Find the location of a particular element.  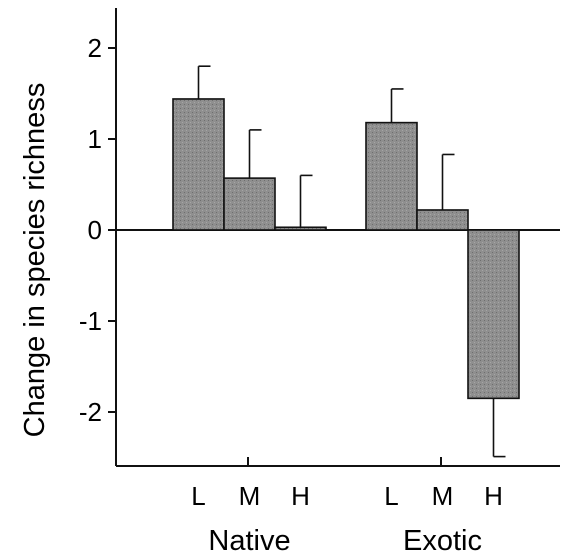

bar-native-h is located at coordinates (300, 228).